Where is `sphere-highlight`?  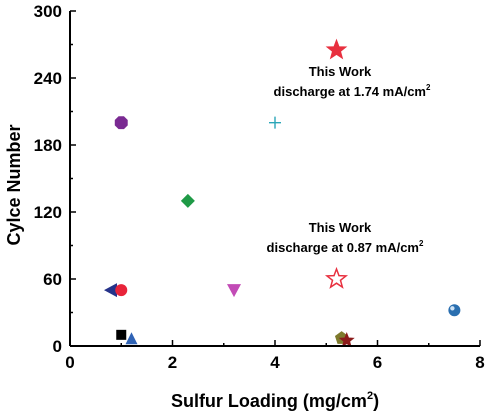 sphere-highlight is located at coordinates (452, 308).